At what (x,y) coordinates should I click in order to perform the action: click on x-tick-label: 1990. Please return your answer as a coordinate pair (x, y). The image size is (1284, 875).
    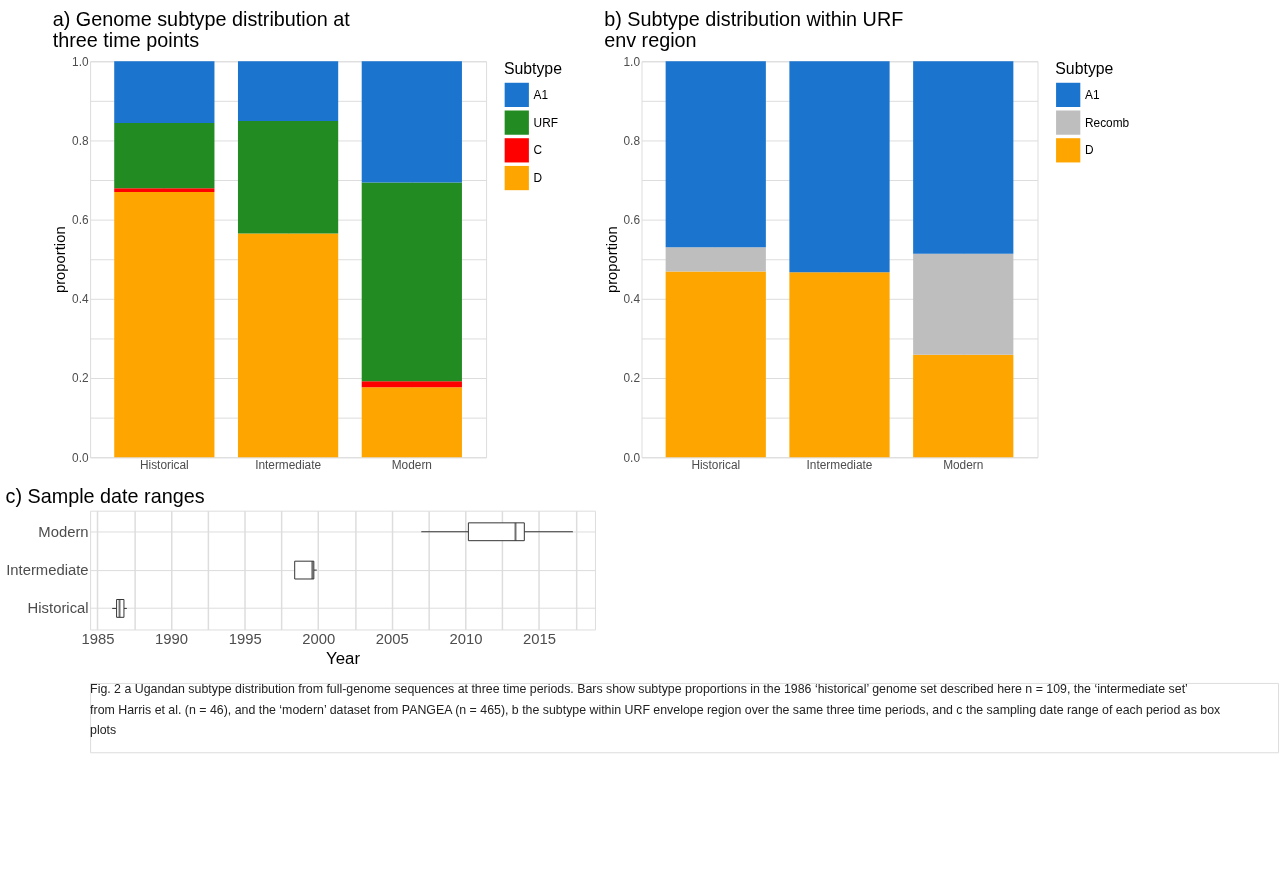
    Looking at the image, I should click on (172, 638).